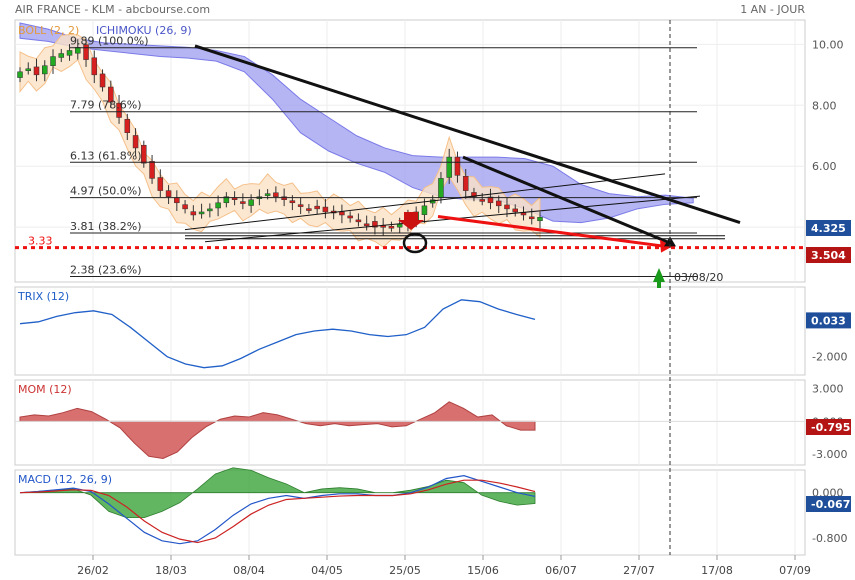 This screenshot has width=855, height=580. I want to click on fib-label: 4.97 (50.0%), so click(106, 191).